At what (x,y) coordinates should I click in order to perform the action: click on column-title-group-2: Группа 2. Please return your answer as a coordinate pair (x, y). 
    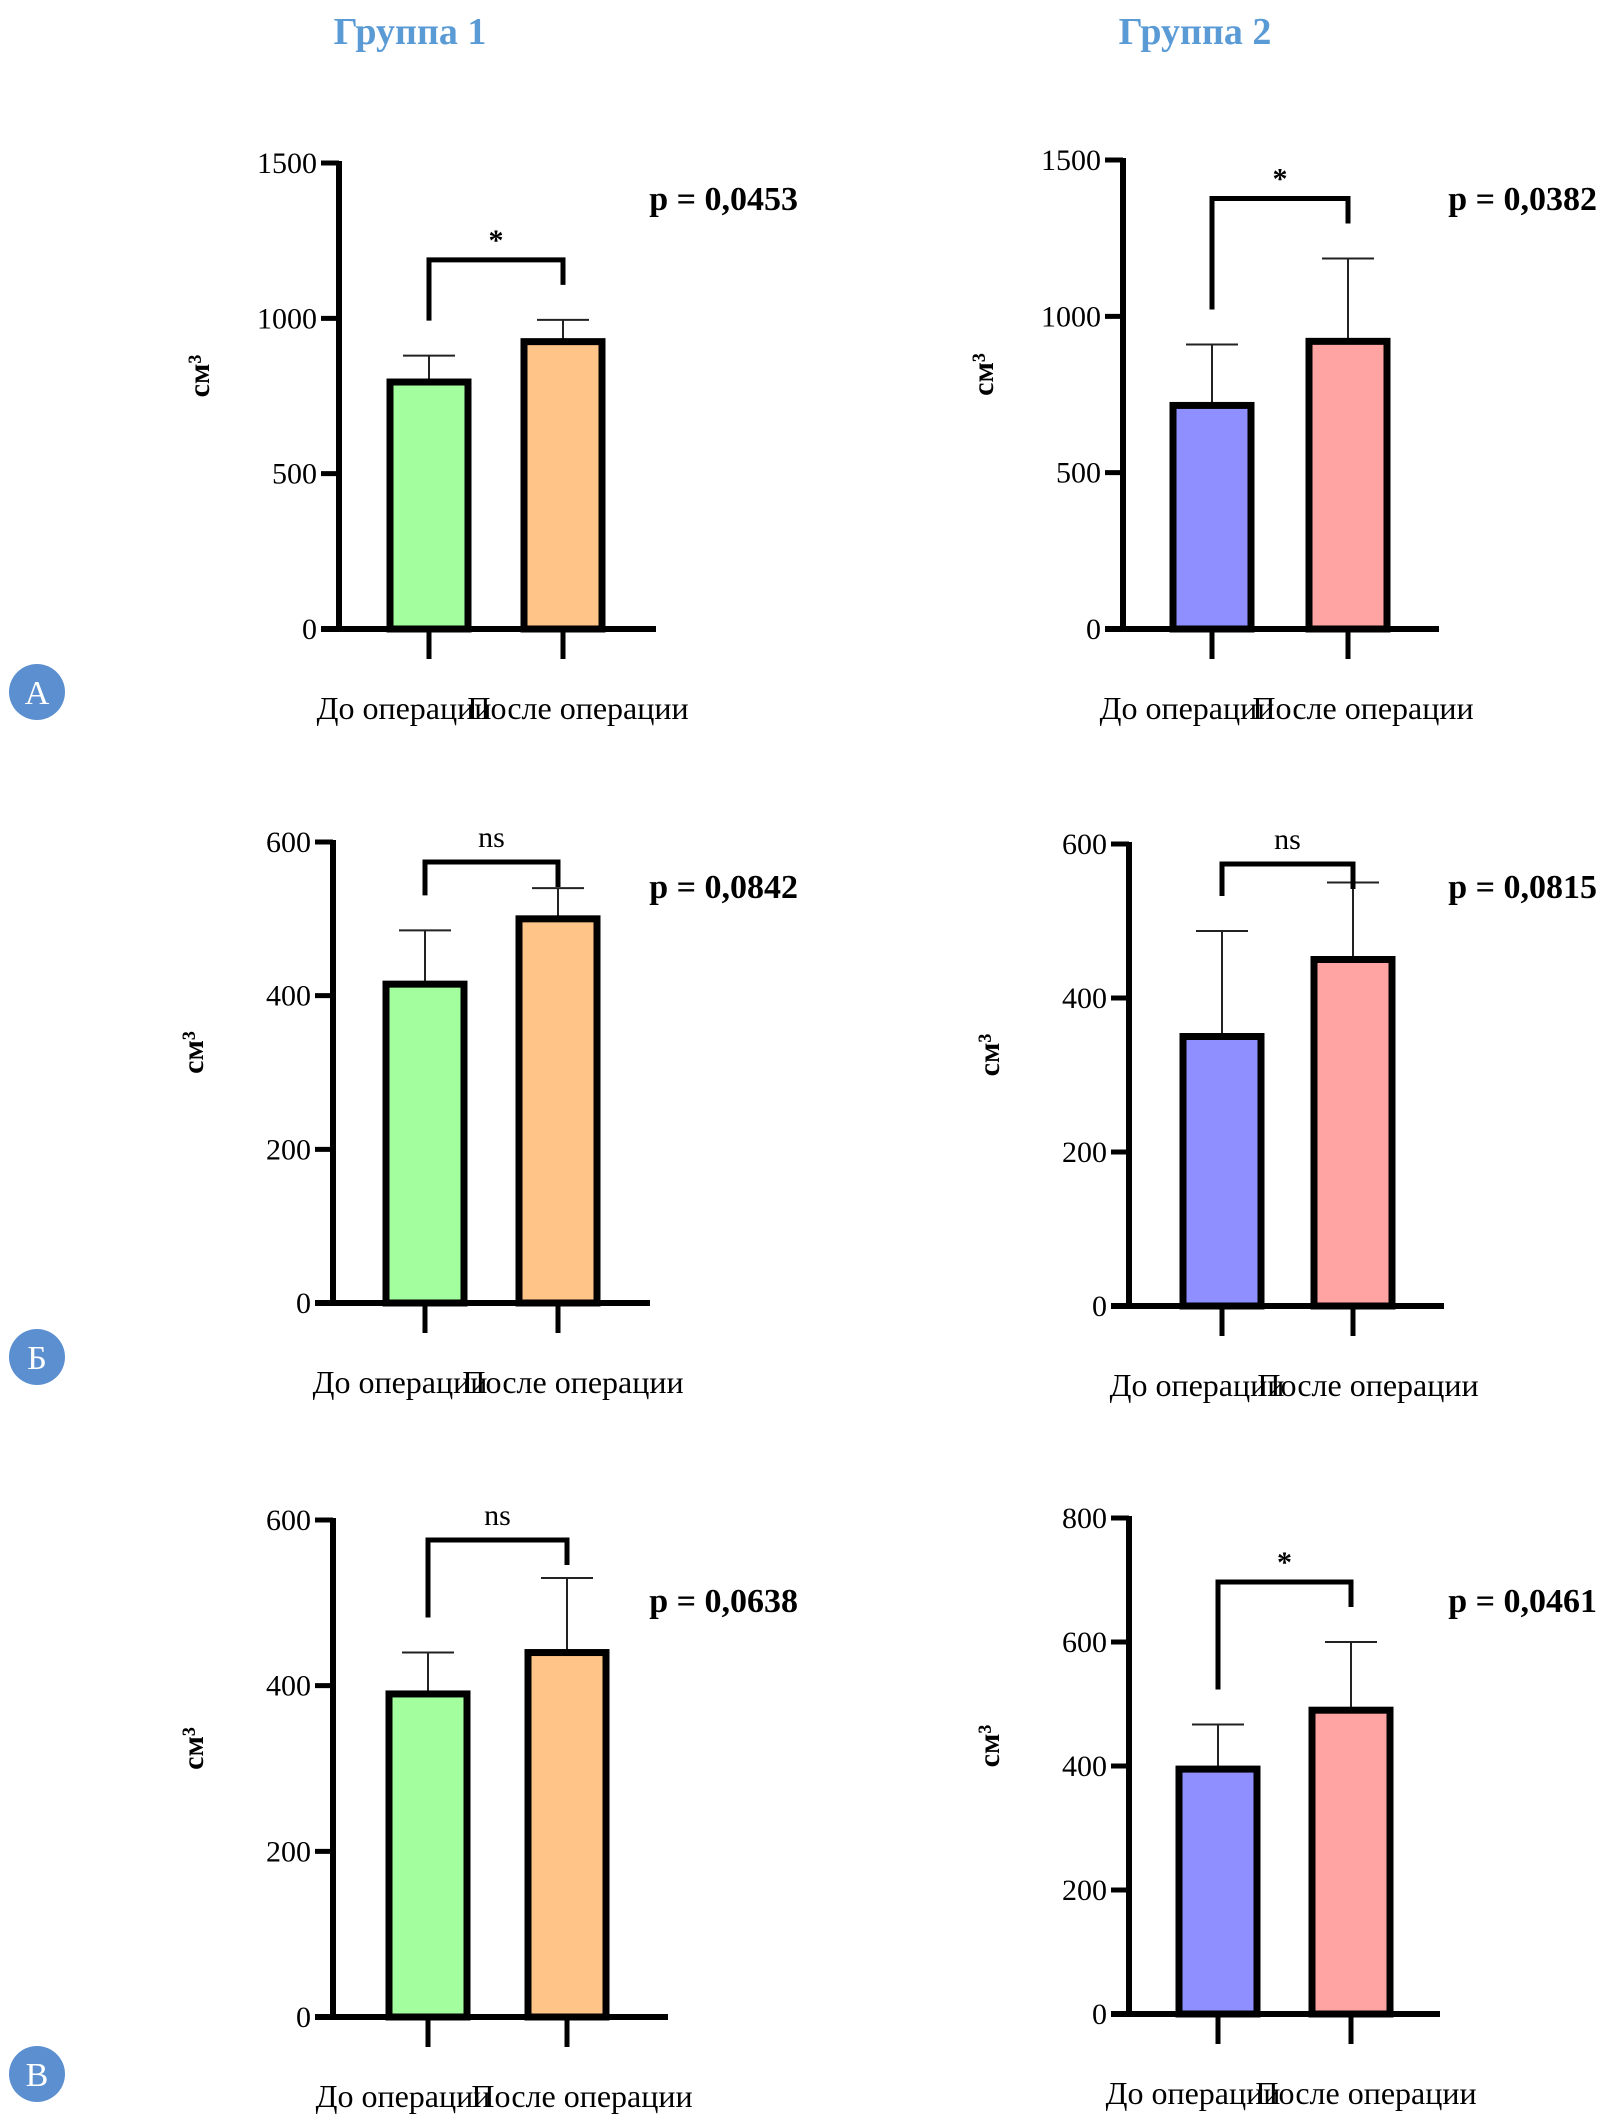
    Looking at the image, I should click on (1195, 32).